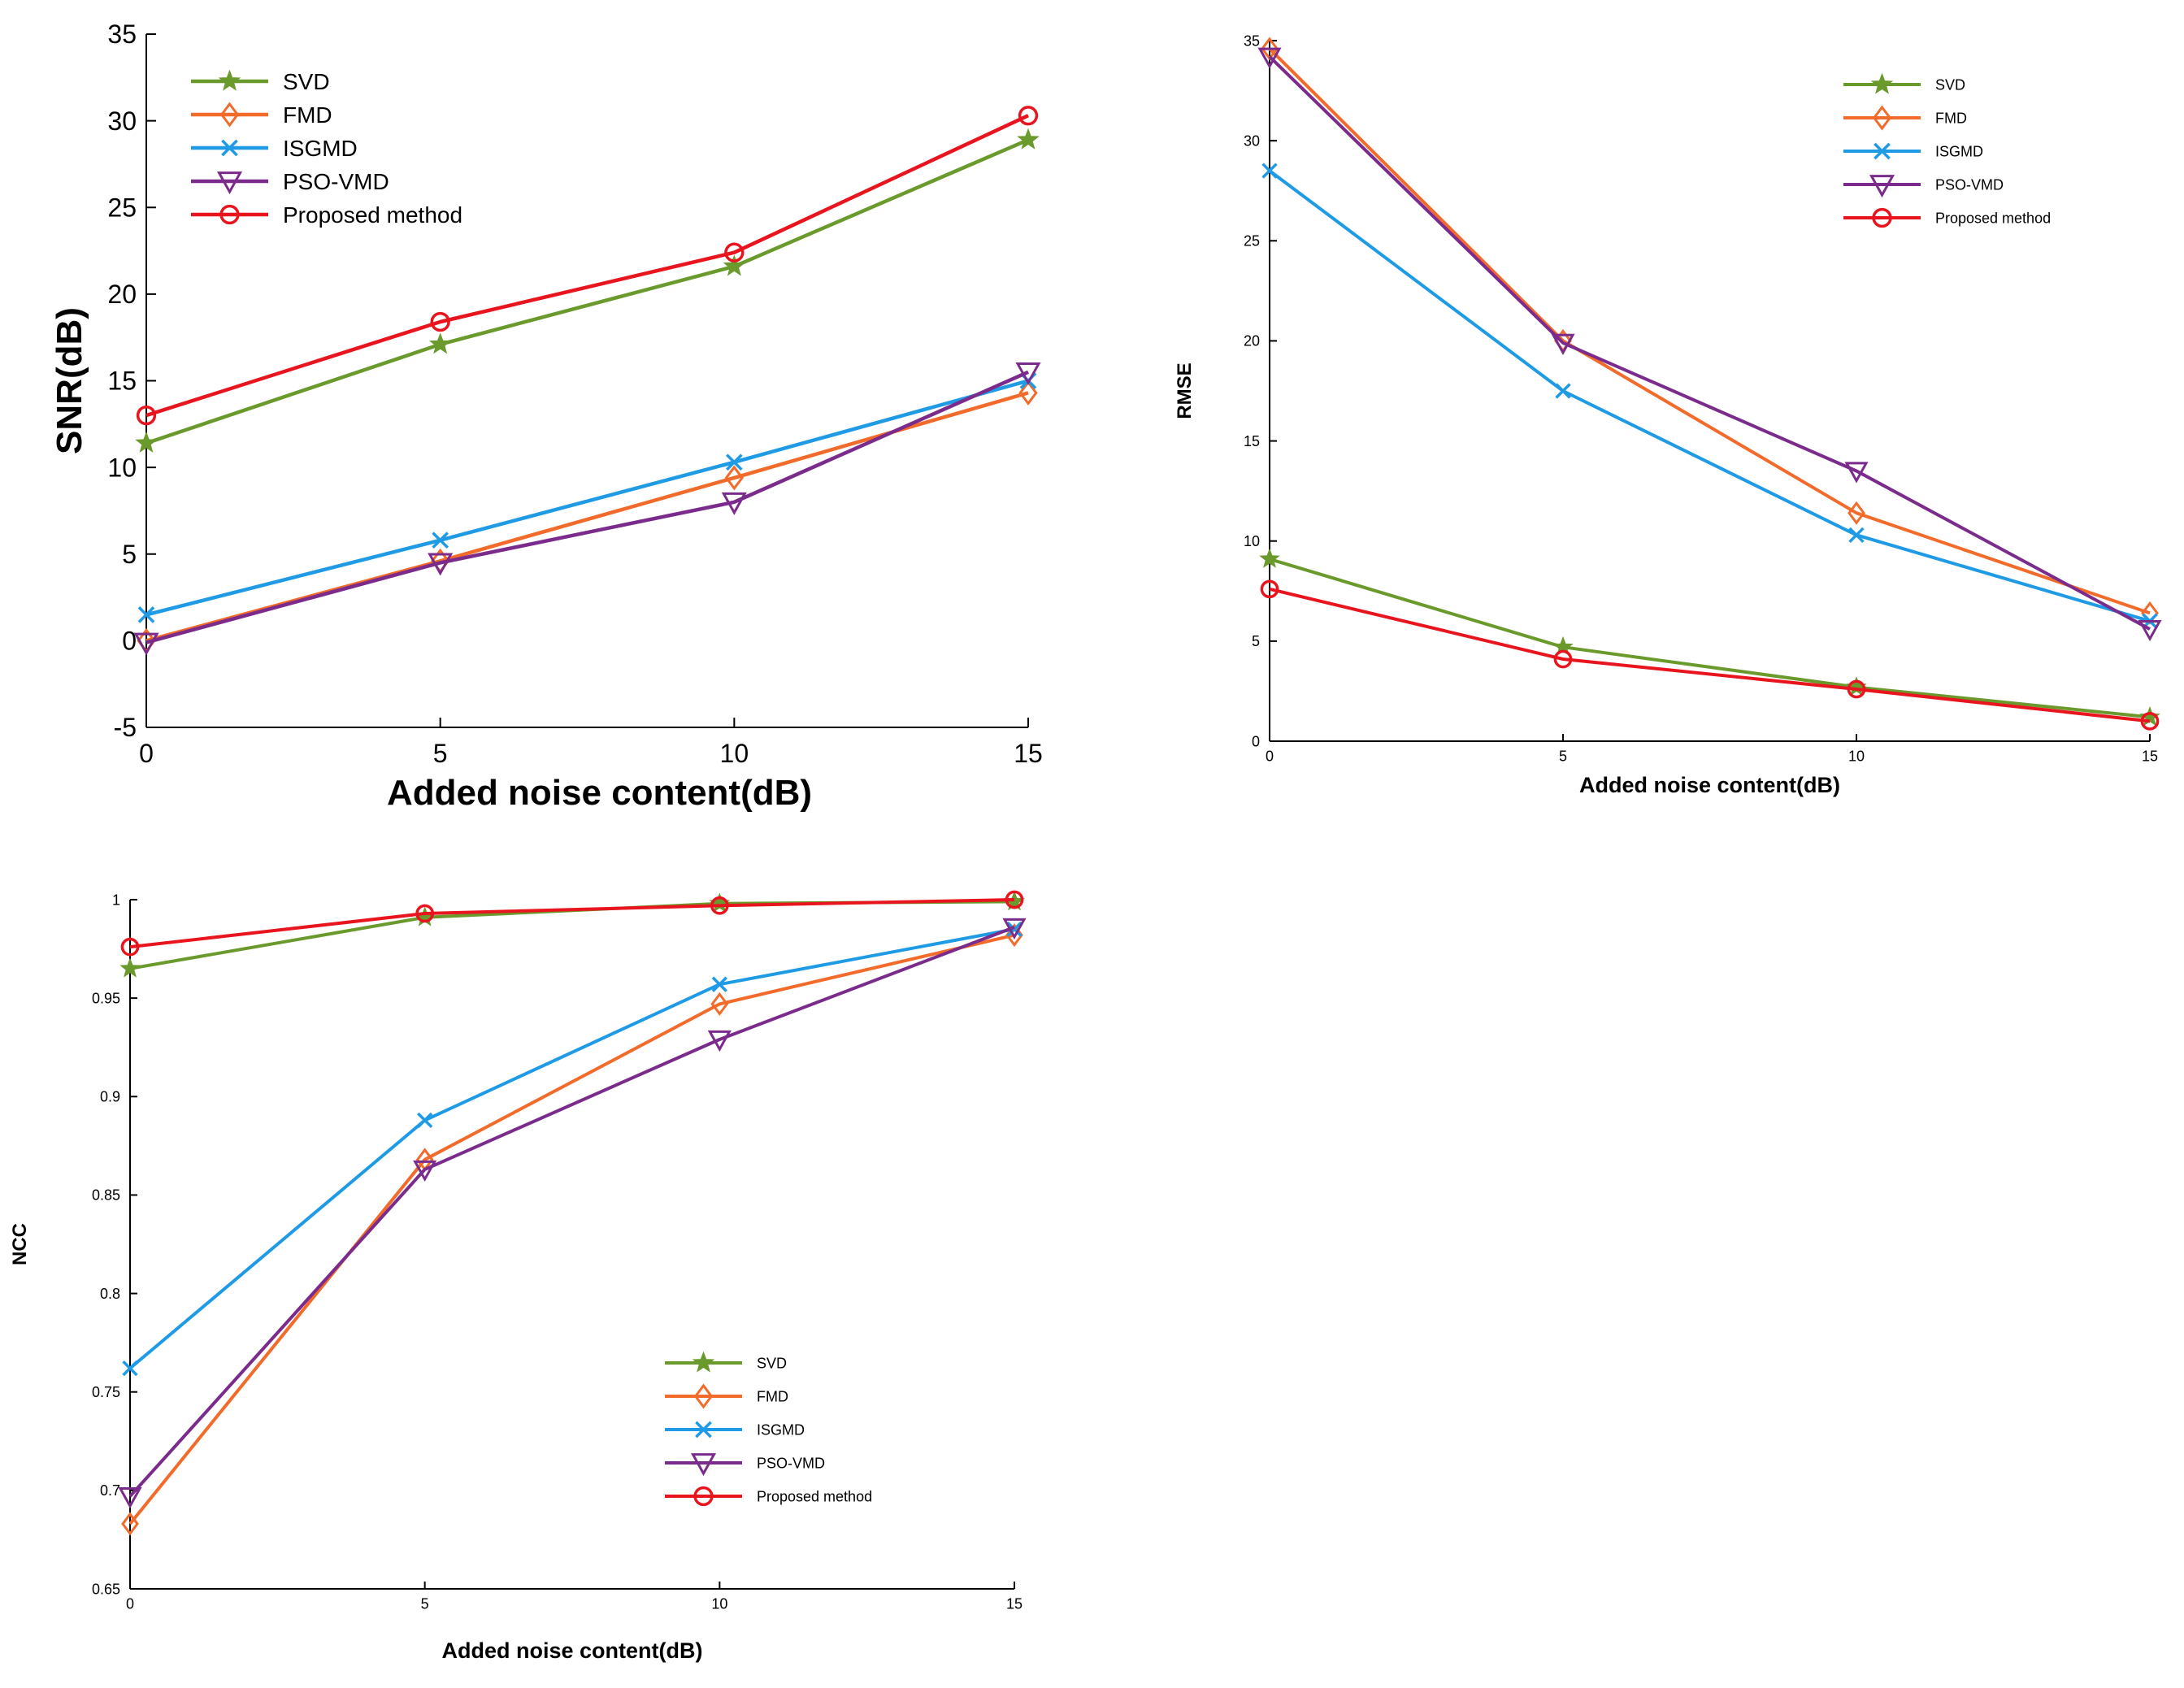  Describe the element at coordinates (587, 266) in the screenshot. I see `series-line-proposed-method` at that location.